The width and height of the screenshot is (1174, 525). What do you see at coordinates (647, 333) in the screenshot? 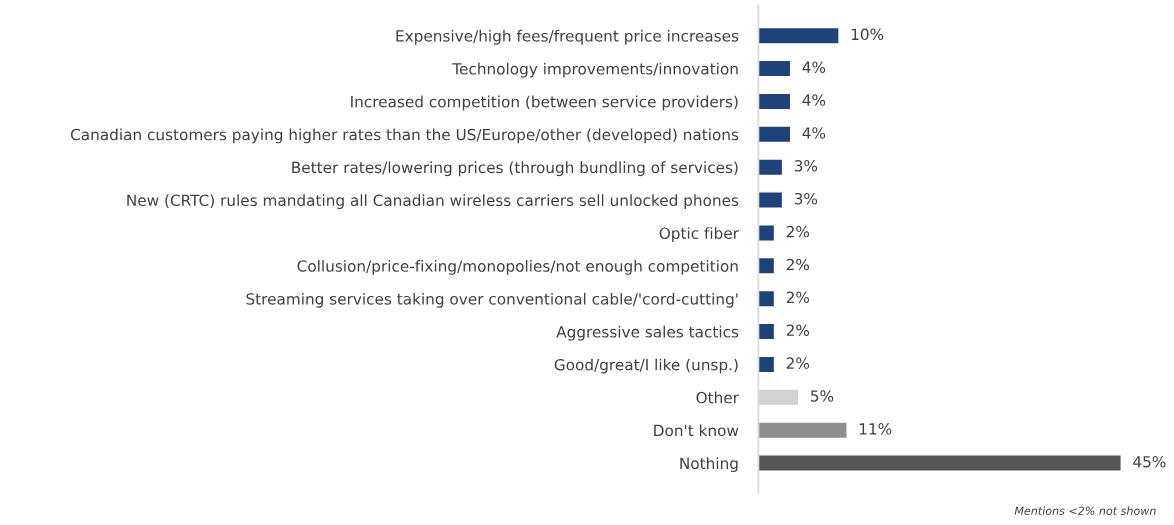
I see `y-tick-label: Aggressive sales tactics` at bounding box center [647, 333].